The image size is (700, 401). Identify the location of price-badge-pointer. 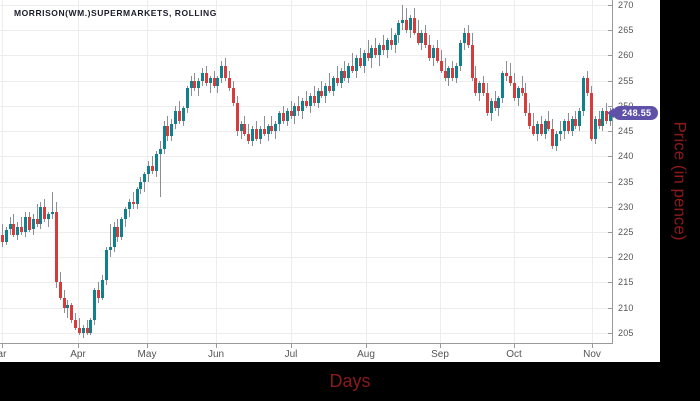
(610, 113).